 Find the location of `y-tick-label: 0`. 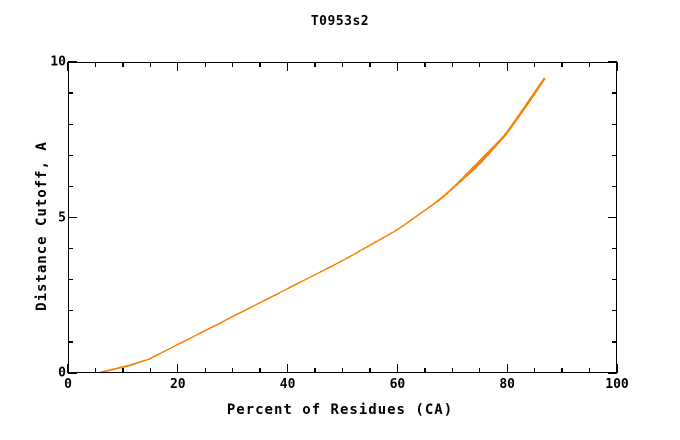

y-tick-label: 0 is located at coordinates (62, 373).